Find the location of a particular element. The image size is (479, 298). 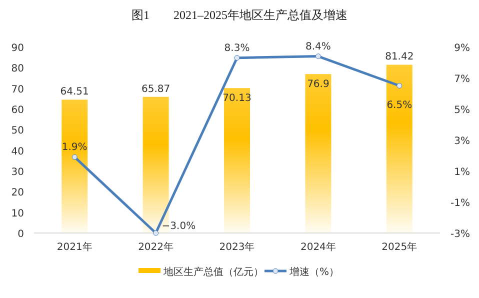

y-tick-label: 40 is located at coordinates (17, 152).